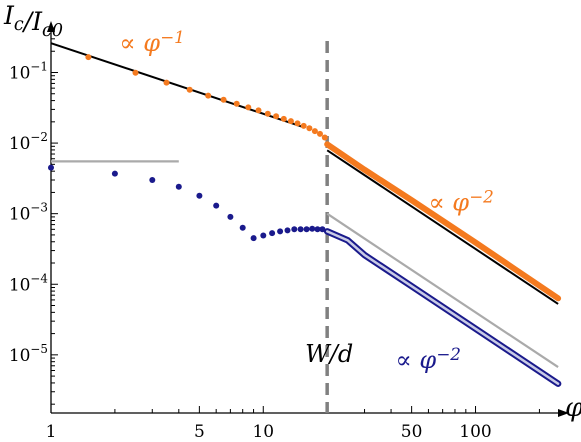 Image resolution: width=581 pixels, height=442 pixels. Describe the element at coordinates (573, 408) in the screenshot. I see `x-axis-label: φ` at that location.